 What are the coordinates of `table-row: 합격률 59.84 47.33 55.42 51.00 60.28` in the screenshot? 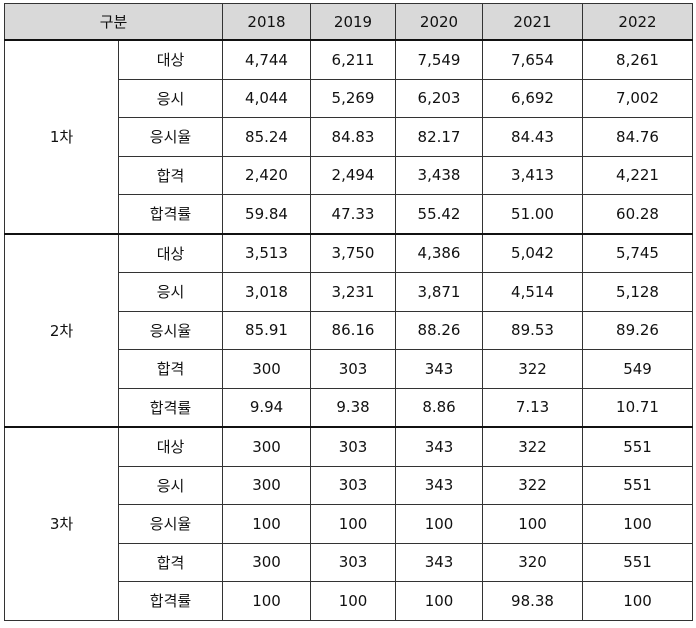 It's located at (349, 214).